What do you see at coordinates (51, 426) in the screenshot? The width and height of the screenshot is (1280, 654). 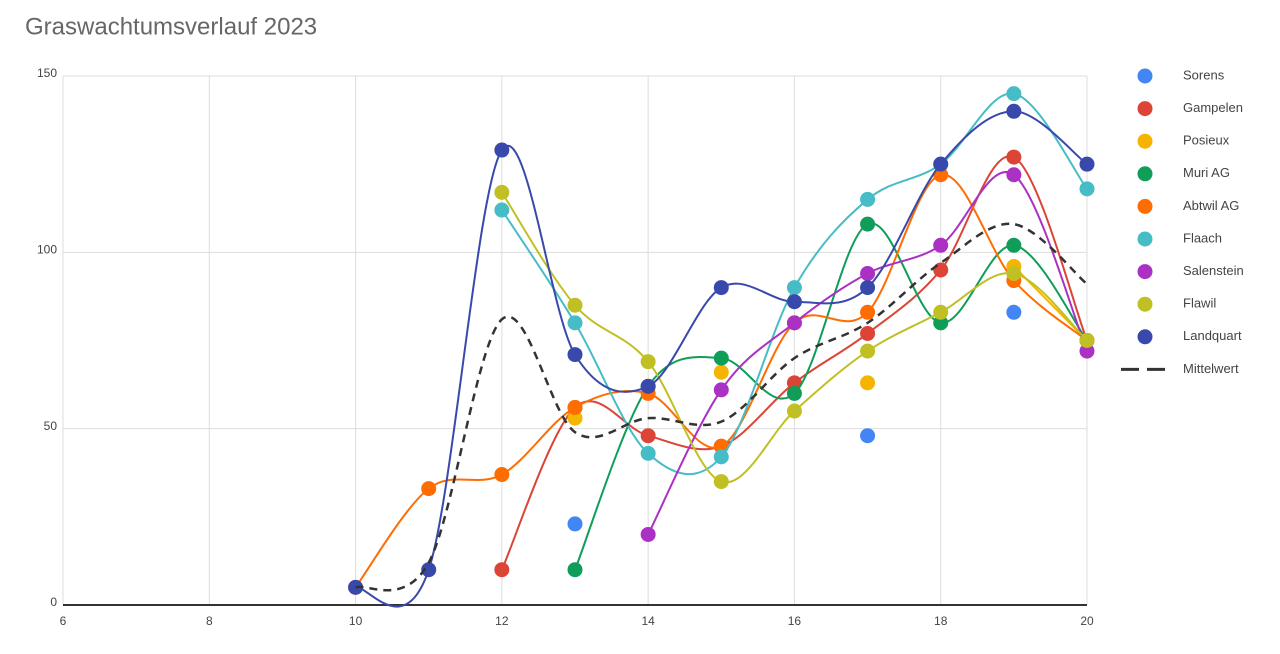 I see `y-tick-label: 50` at bounding box center [51, 426].